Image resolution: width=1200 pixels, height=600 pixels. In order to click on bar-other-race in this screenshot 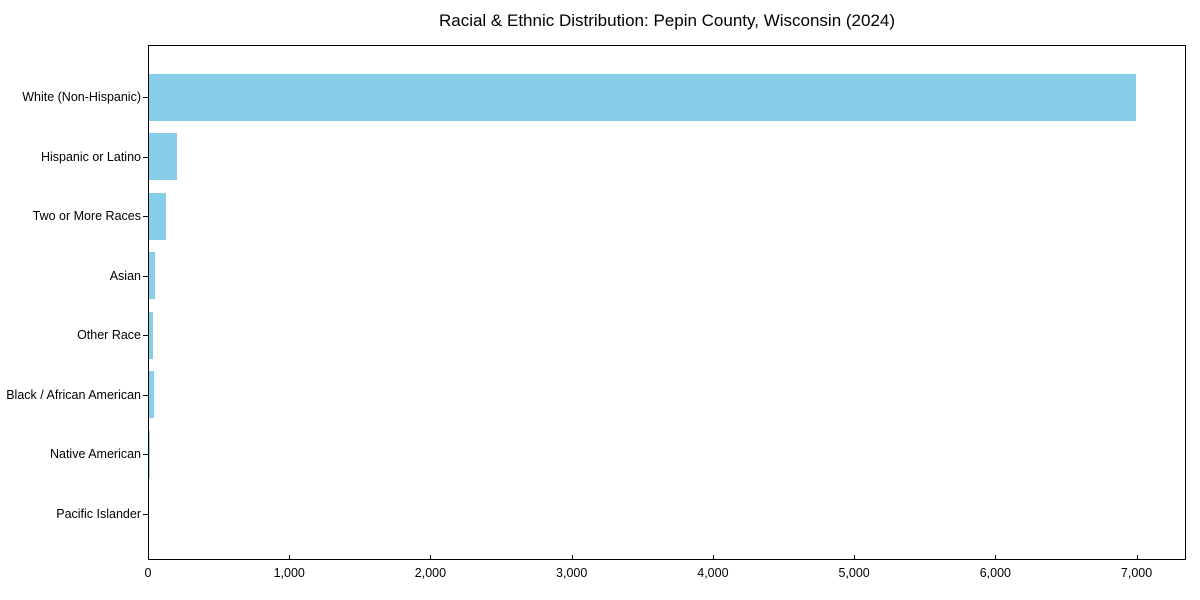, I will do `click(151, 335)`.